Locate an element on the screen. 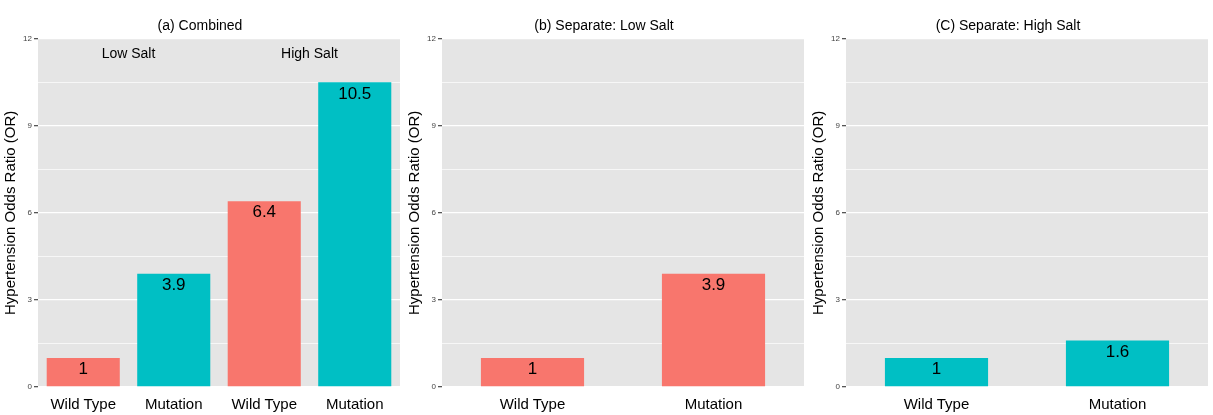 The image size is (1213, 415). chart-title: (b) Separate: Low Salt is located at coordinates (604, 25).